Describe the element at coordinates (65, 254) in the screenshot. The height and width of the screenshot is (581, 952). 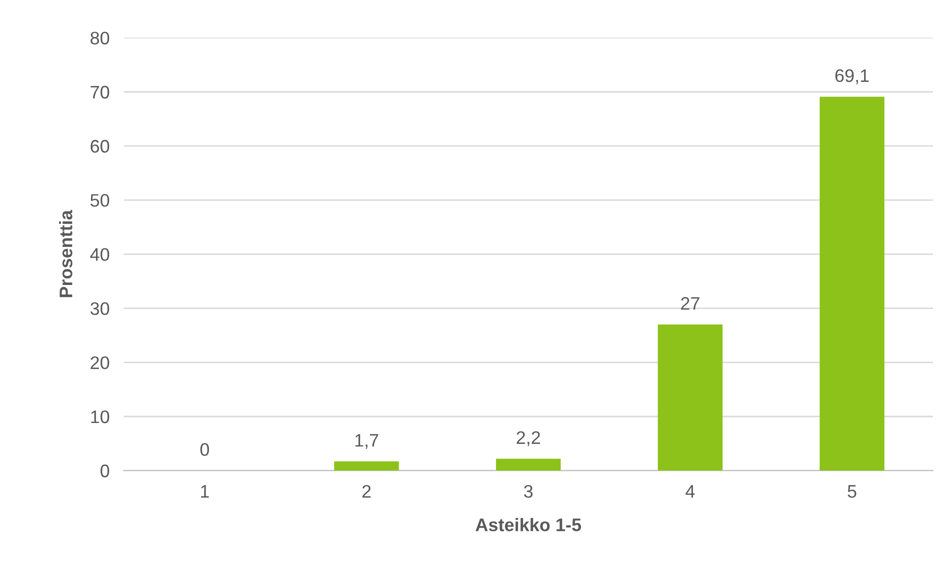
I see `y-axis-title: Prosenttia` at that location.